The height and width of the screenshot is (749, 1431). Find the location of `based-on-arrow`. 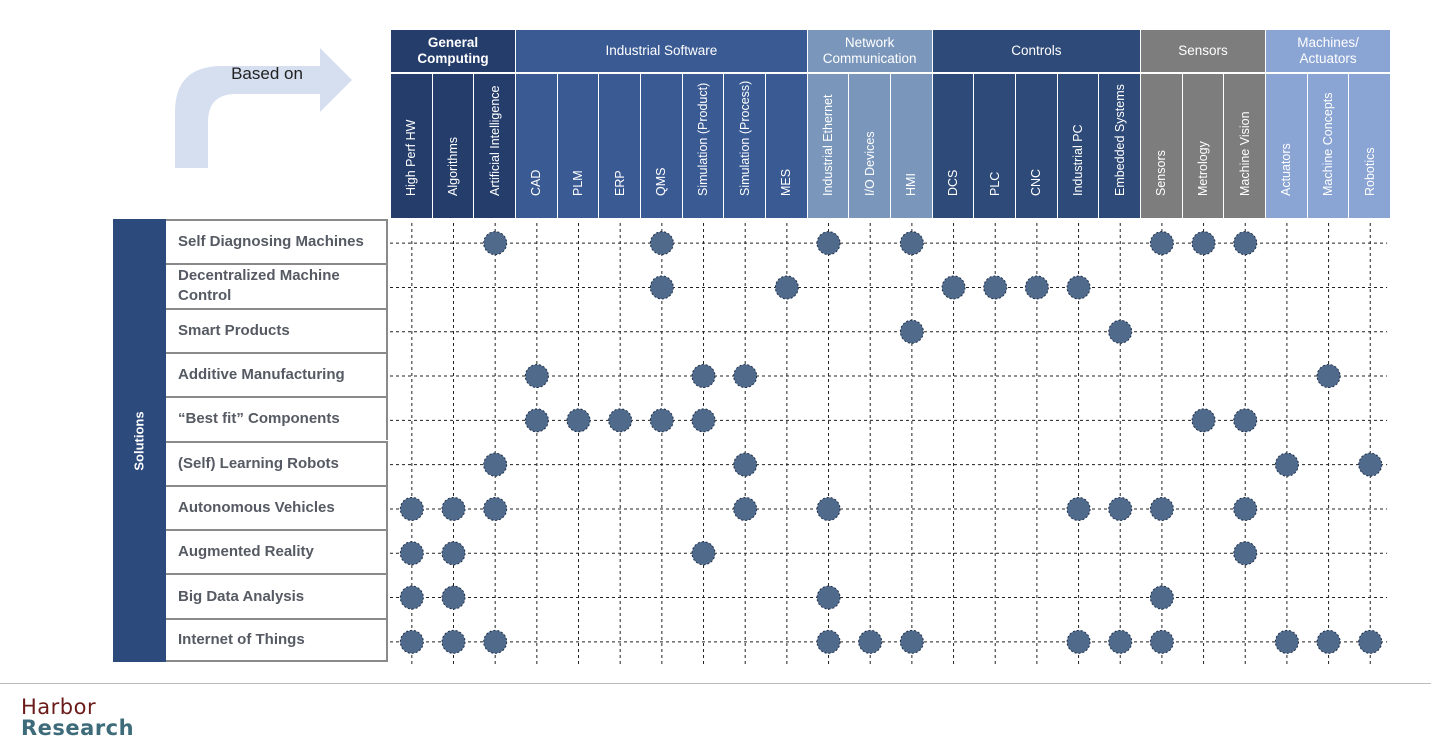

based-on-arrow is located at coordinates (263, 108).